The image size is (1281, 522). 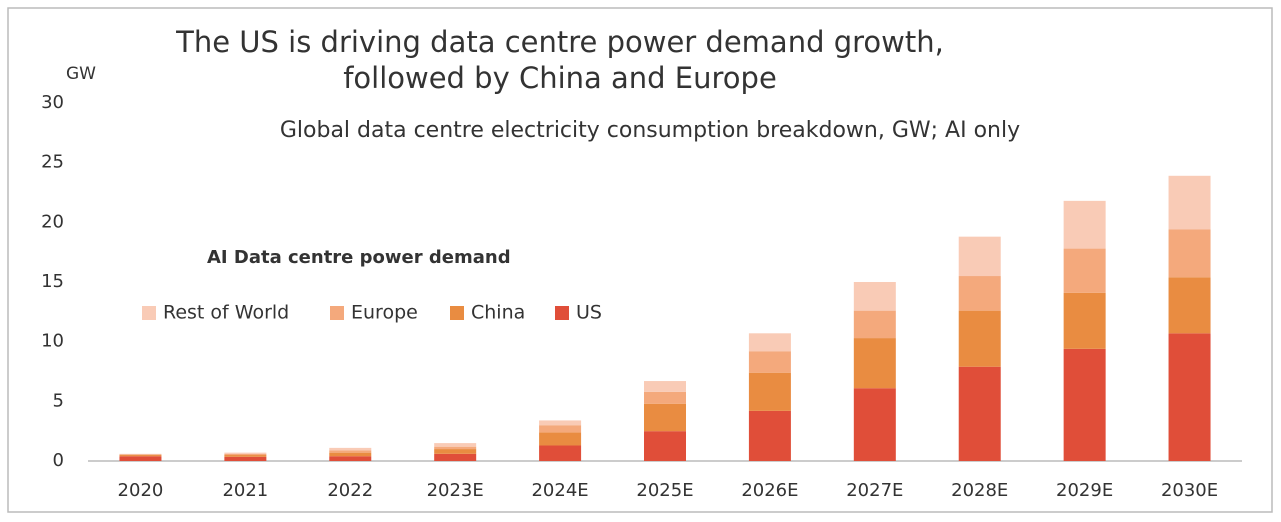 What do you see at coordinates (559, 490) in the screenshot?
I see `x-tick-label: 2024E` at bounding box center [559, 490].